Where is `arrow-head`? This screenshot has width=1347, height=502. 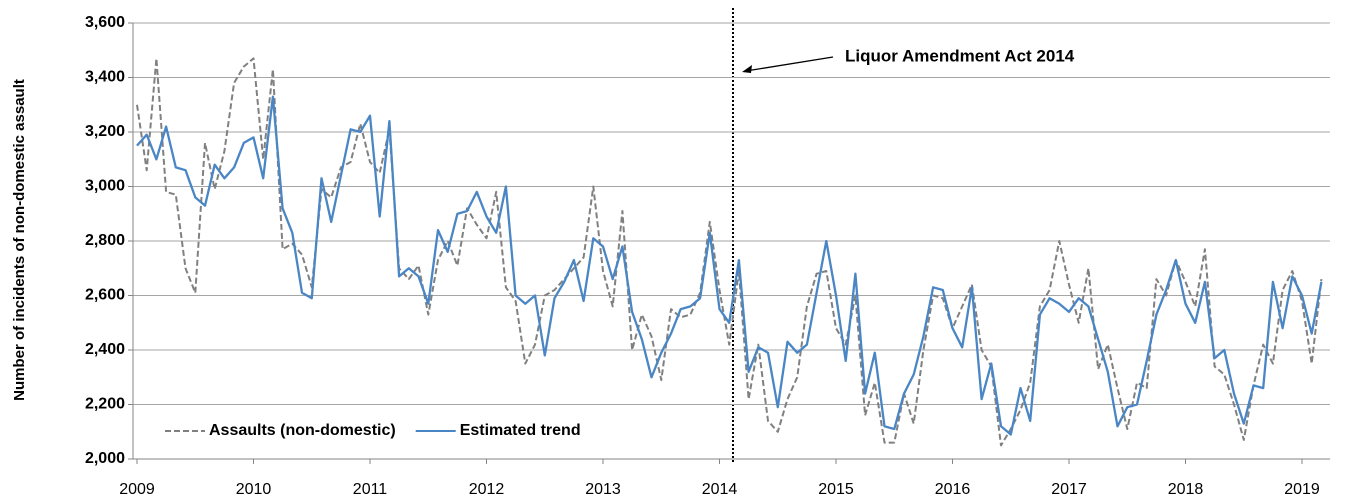 arrow-head is located at coordinates (747, 69).